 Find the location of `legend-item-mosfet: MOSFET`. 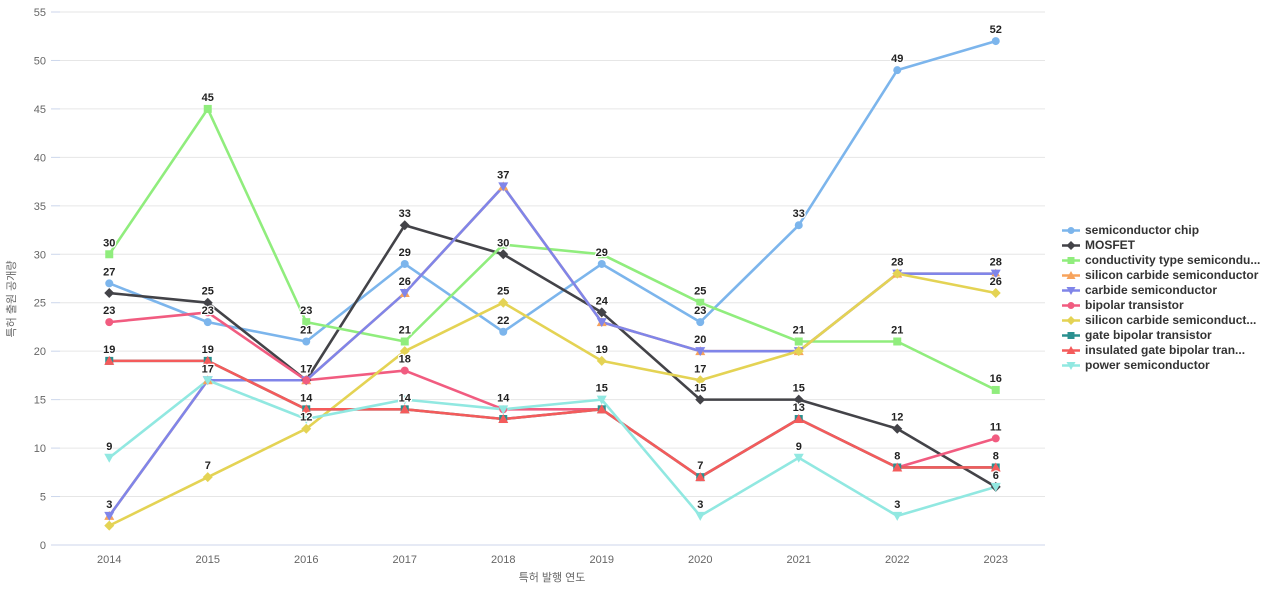

legend-item-mosfet: MOSFET is located at coordinates (1161, 245).